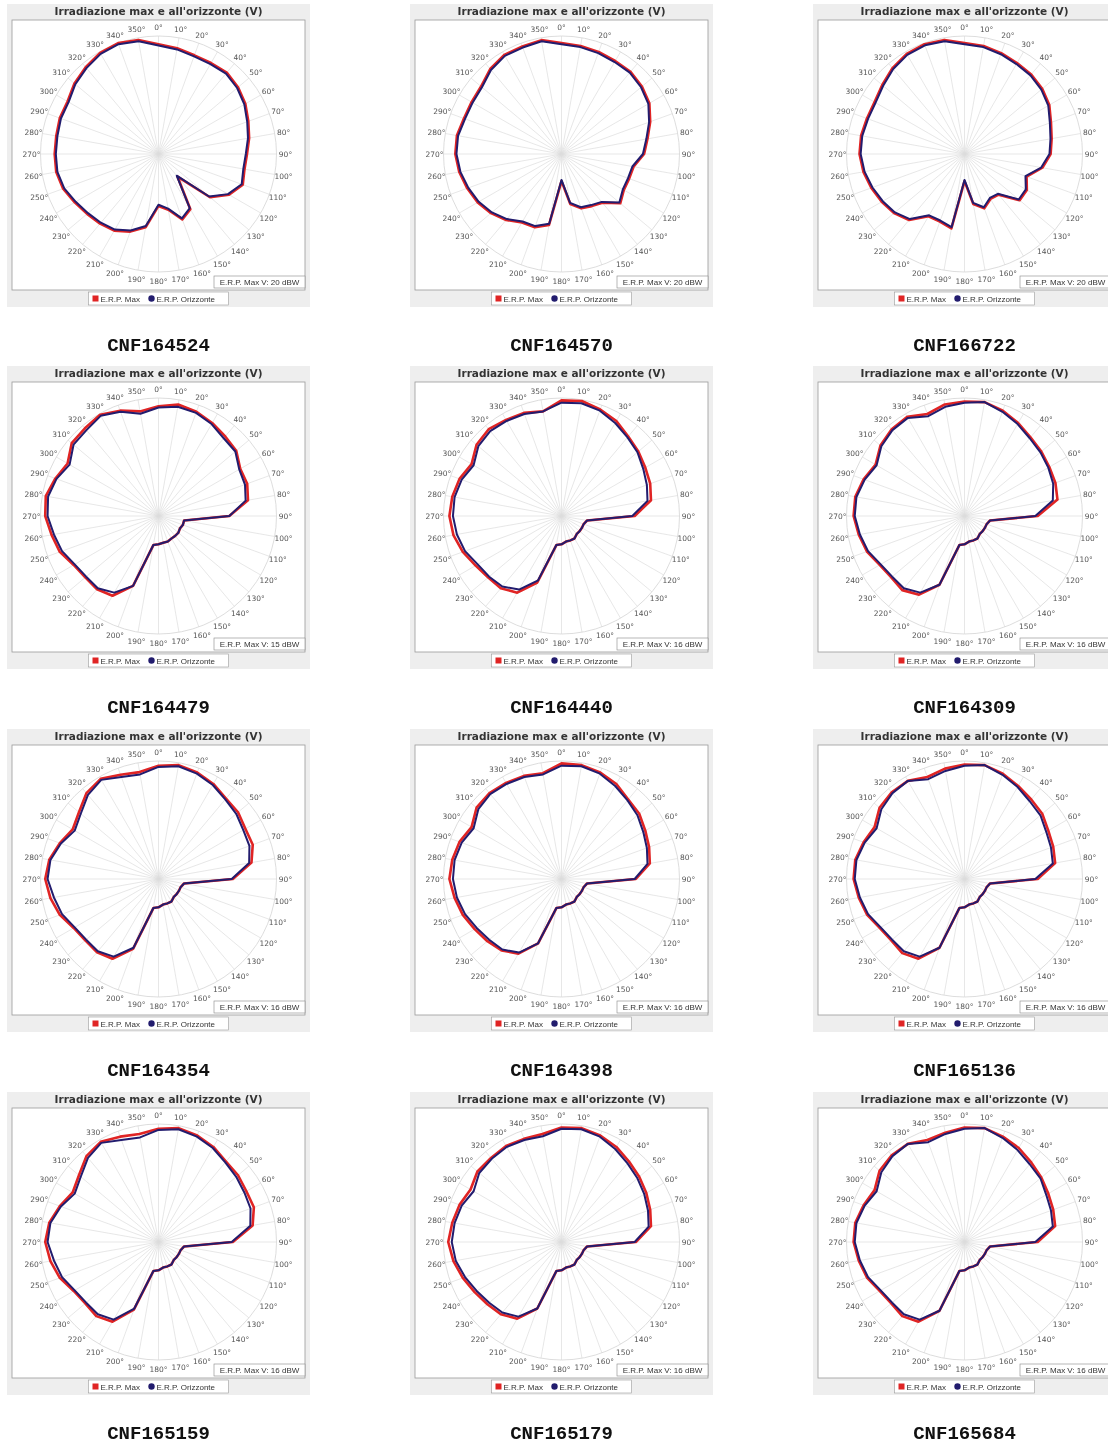 Image resolution: width=1108 pixels, height=1443 pixels. I want to click on text: CNF165136, so click(964, 1071).